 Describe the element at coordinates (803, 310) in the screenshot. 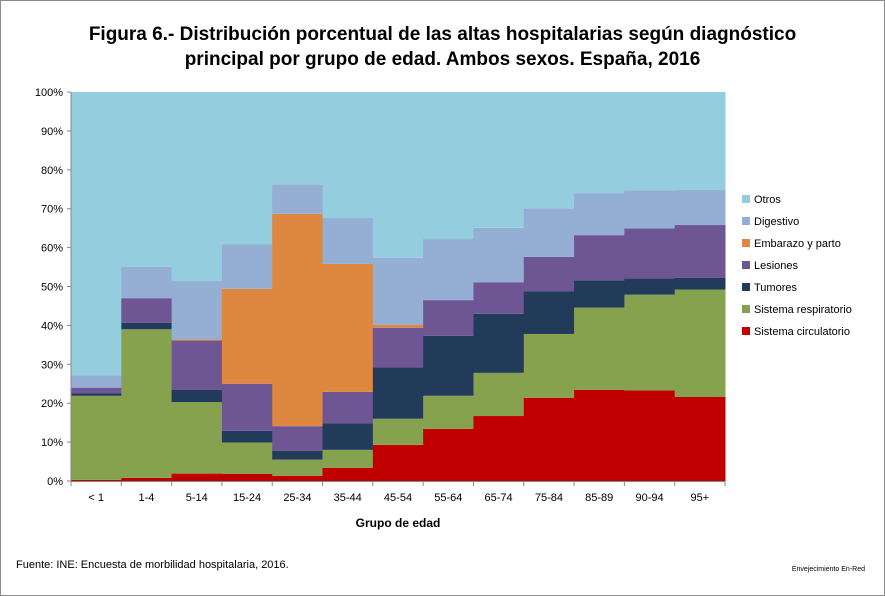

I see `legend-label-sistema-respiratorio: Sistema respiratorio` at that location.